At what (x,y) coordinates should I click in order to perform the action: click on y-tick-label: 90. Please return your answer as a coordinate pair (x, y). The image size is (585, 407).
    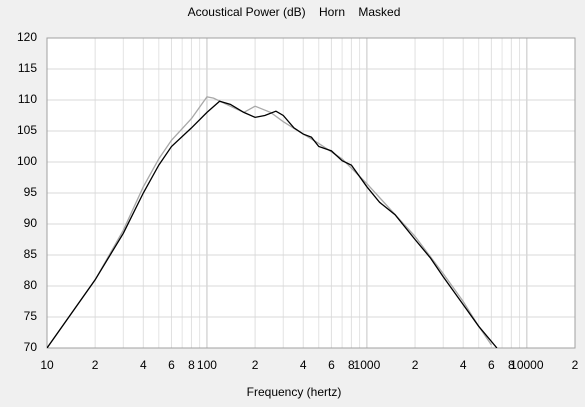
    Looking at the image, I should click on (31, 223).